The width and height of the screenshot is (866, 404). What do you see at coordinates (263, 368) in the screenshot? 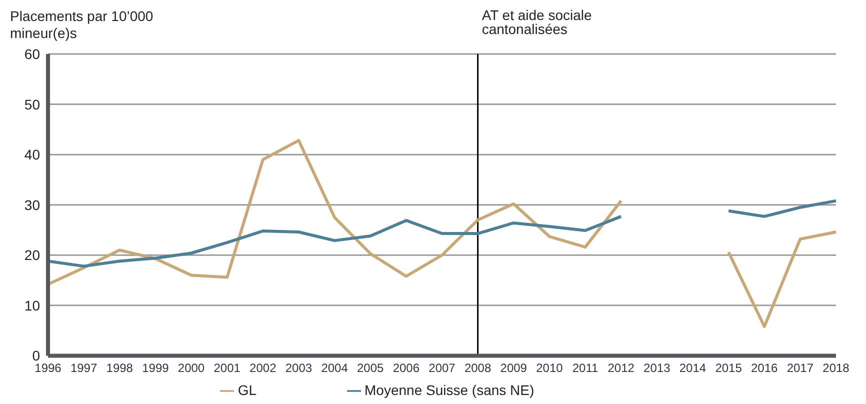
I see `x-tick-label: 2002` at bounding box center [263, 368].